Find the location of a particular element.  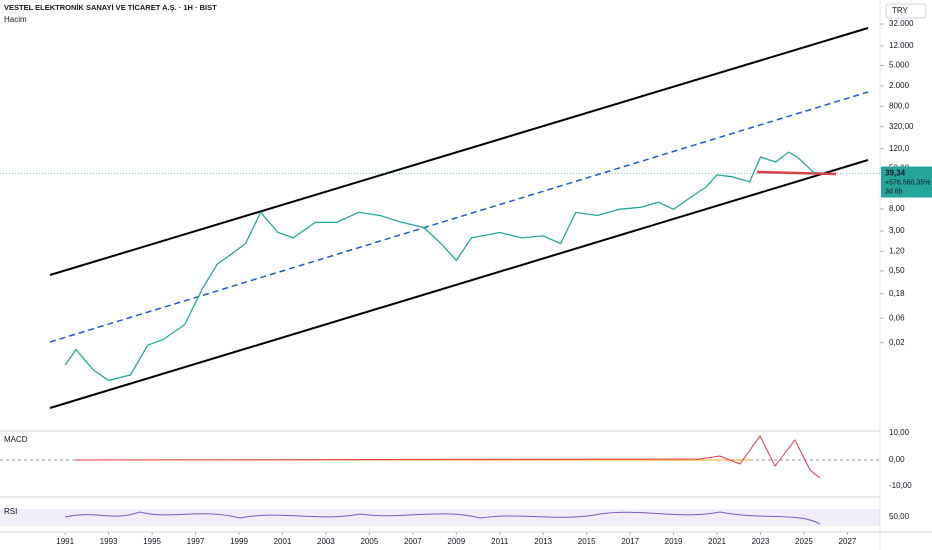

x-tick-label: 2013 is located at coordinates (543, 541).